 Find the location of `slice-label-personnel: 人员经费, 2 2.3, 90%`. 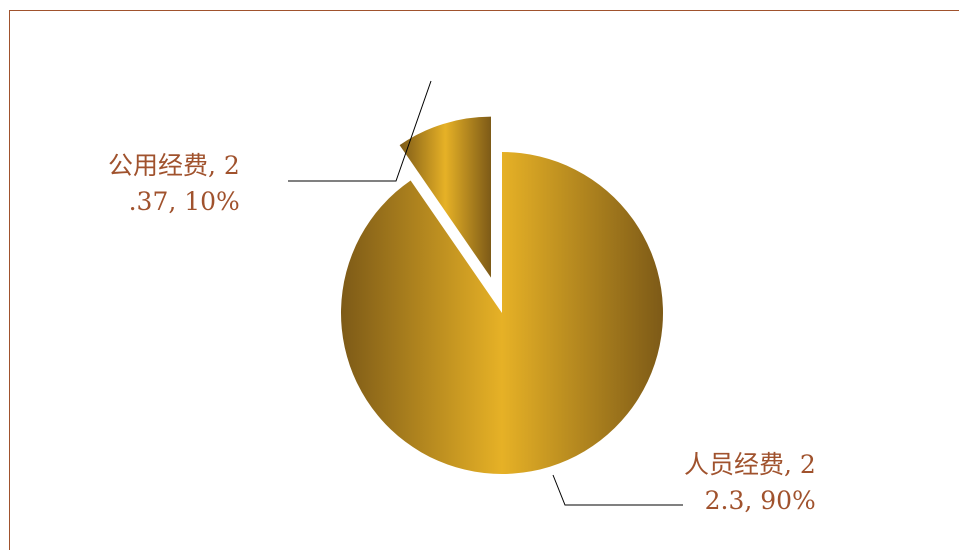

slice-label-personnel: 人员经费, 2 2.3, 90% is located at coordinates (750, 483).